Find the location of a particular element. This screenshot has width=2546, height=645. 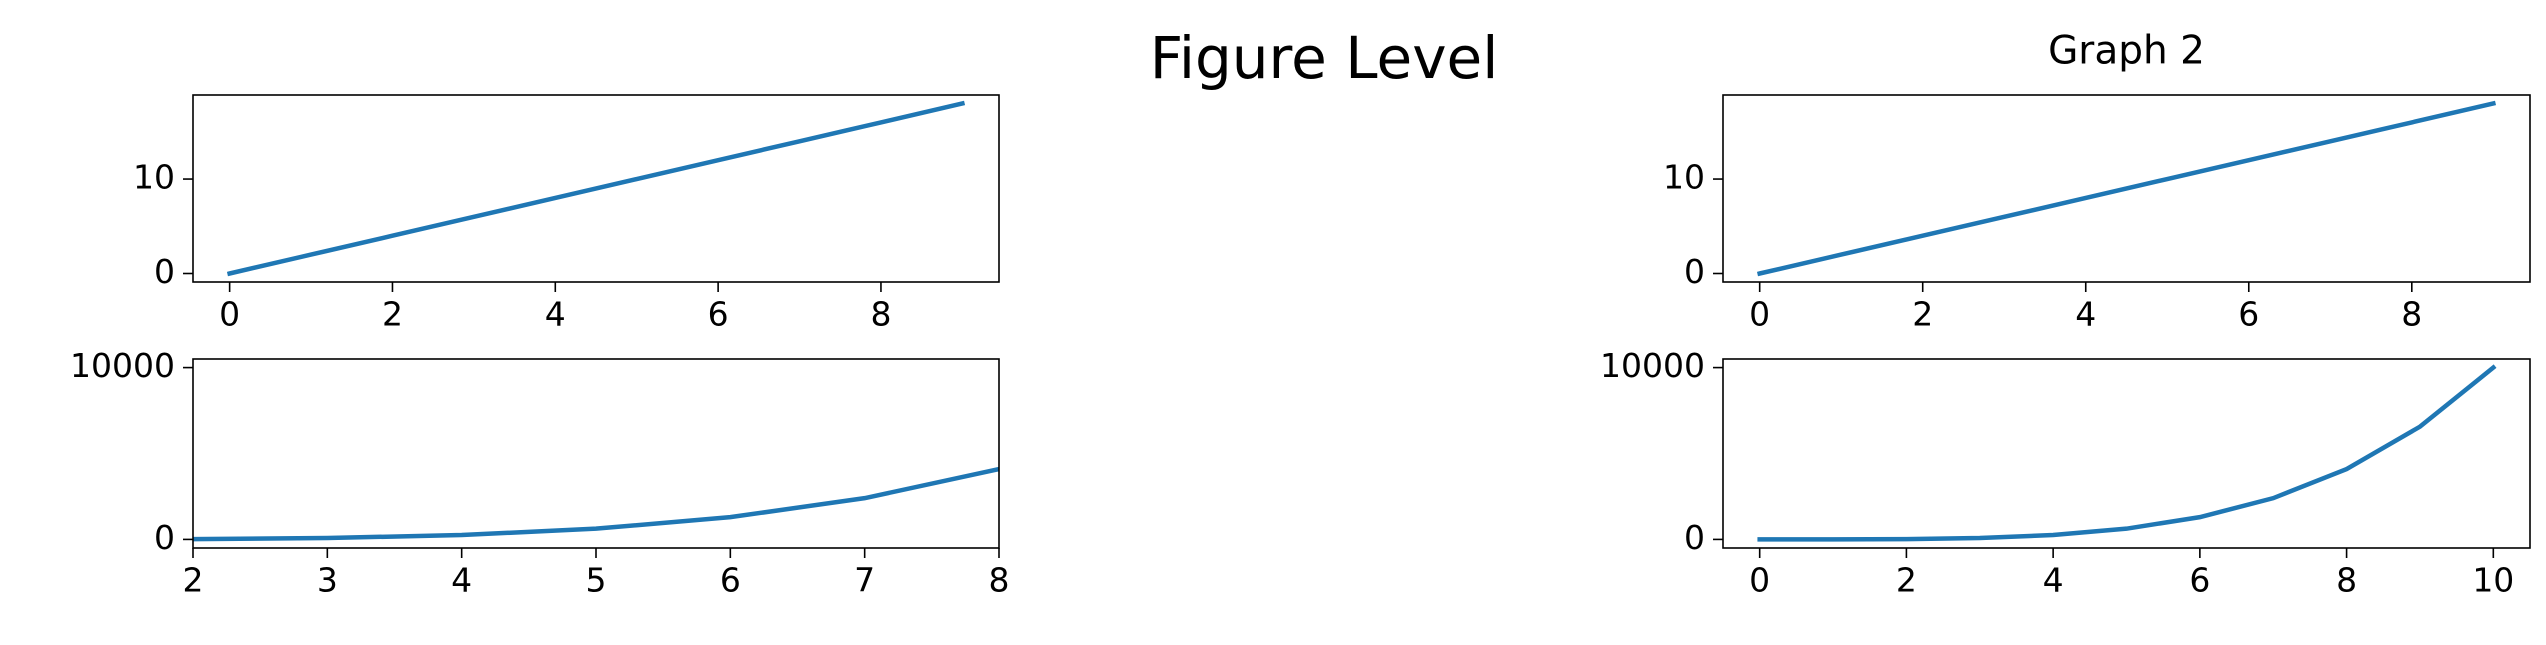

subplot-title: Graph 2 is located at coordinates (2126, 51).